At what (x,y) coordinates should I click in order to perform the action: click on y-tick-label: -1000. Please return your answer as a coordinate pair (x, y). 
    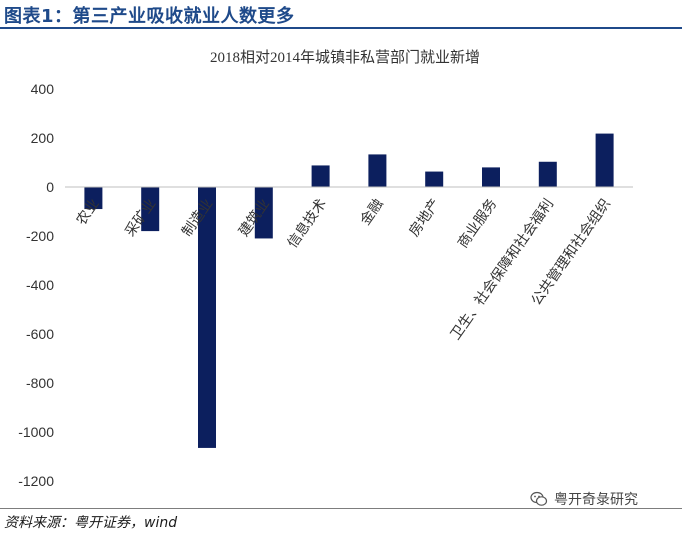
    Looking at the image, I should click on (36, 432).